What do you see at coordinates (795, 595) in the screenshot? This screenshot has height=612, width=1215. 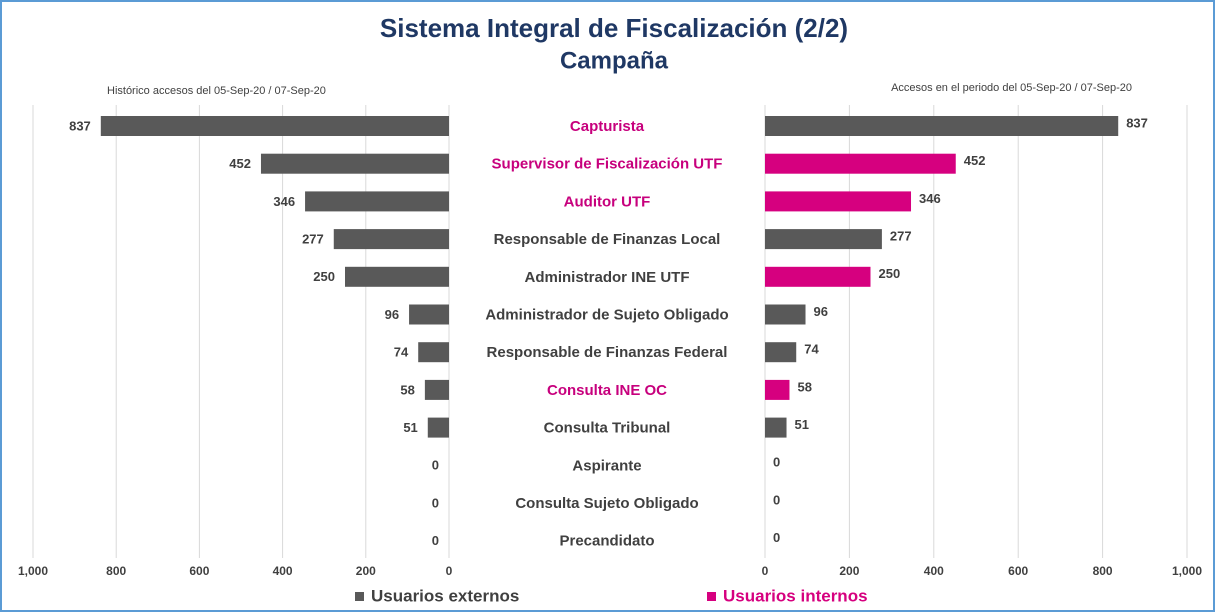 I see `legend-label: Usuarios internos` at bounding box center [795, 595].